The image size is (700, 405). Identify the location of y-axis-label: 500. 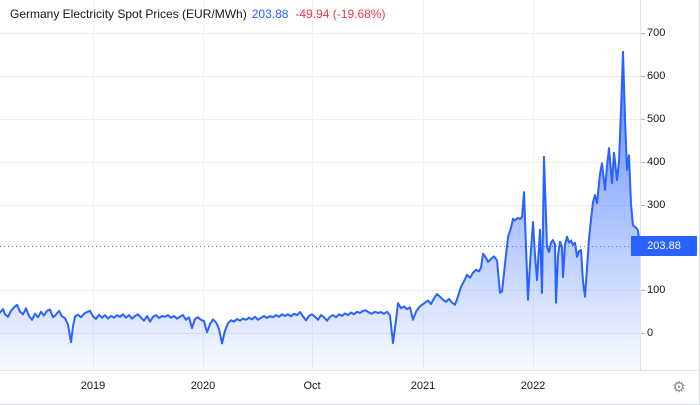
(656, 118).